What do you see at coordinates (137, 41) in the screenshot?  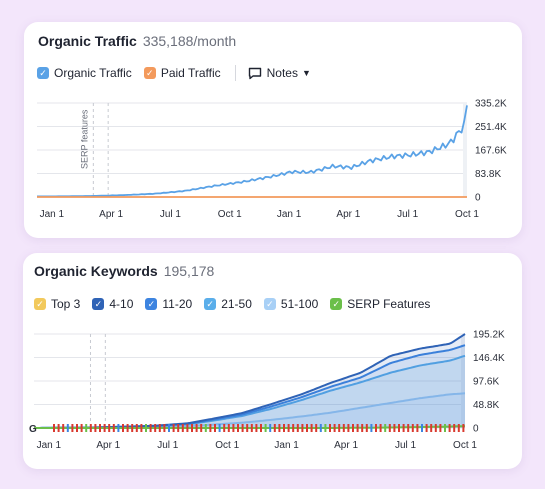 I see `organic-traffic-title: Organic Traffic 335,188/month` at bounding box center [137, 41].